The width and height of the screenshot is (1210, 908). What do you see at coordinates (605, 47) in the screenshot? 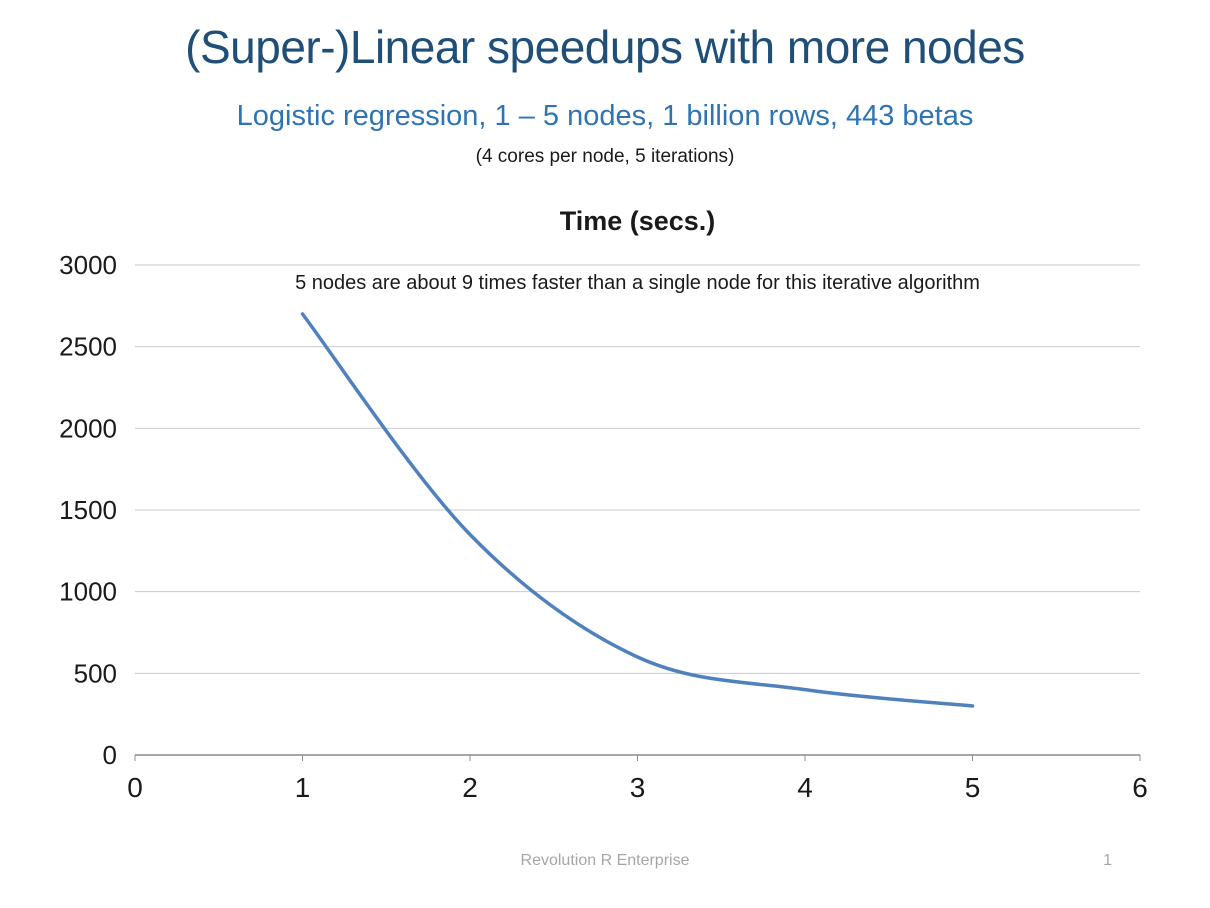
I see `slide-title: (Super-)Linear speedups with more nodes` at bounding box center [605, 47].